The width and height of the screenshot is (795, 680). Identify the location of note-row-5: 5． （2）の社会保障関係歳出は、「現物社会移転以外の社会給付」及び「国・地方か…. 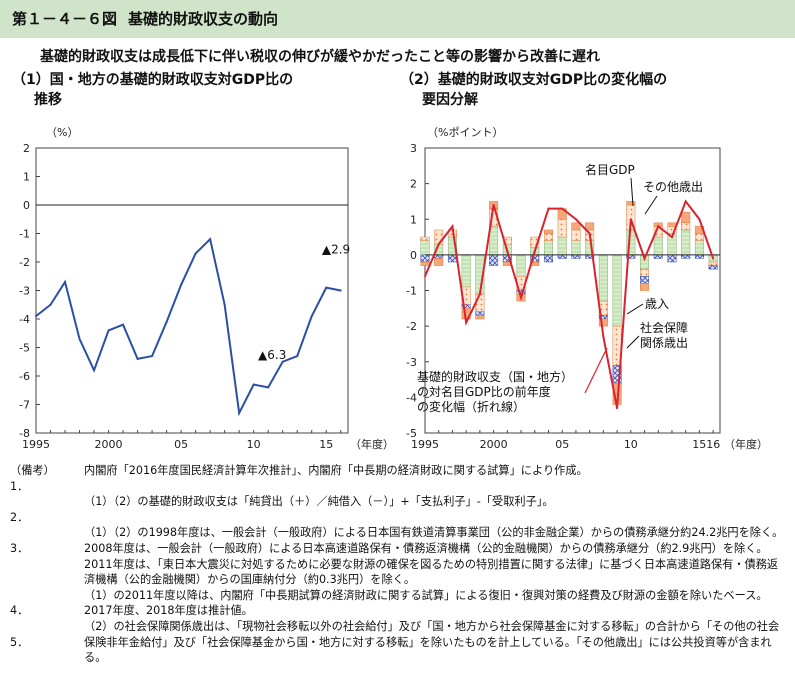
(397, 642).